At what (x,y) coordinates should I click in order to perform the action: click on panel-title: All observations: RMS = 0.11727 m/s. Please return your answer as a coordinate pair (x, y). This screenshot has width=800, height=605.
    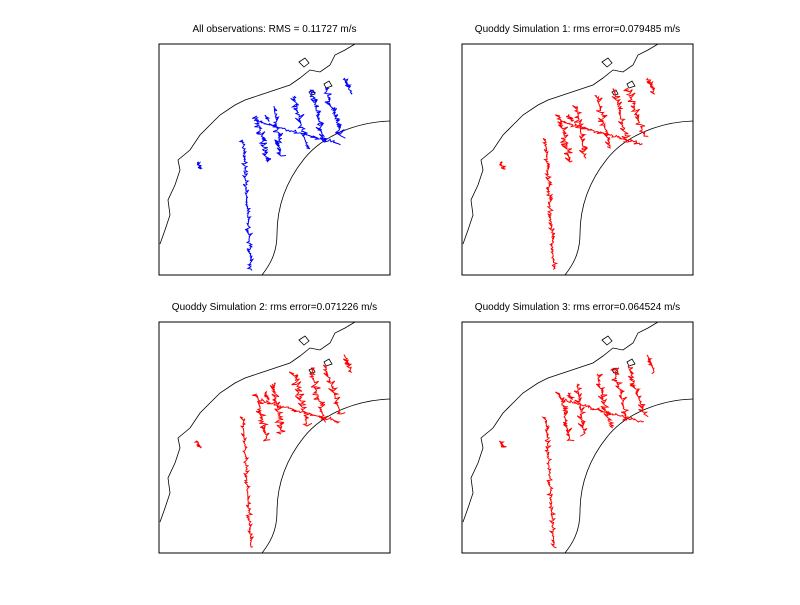
    Looking at the image, I should click on (274, 29).